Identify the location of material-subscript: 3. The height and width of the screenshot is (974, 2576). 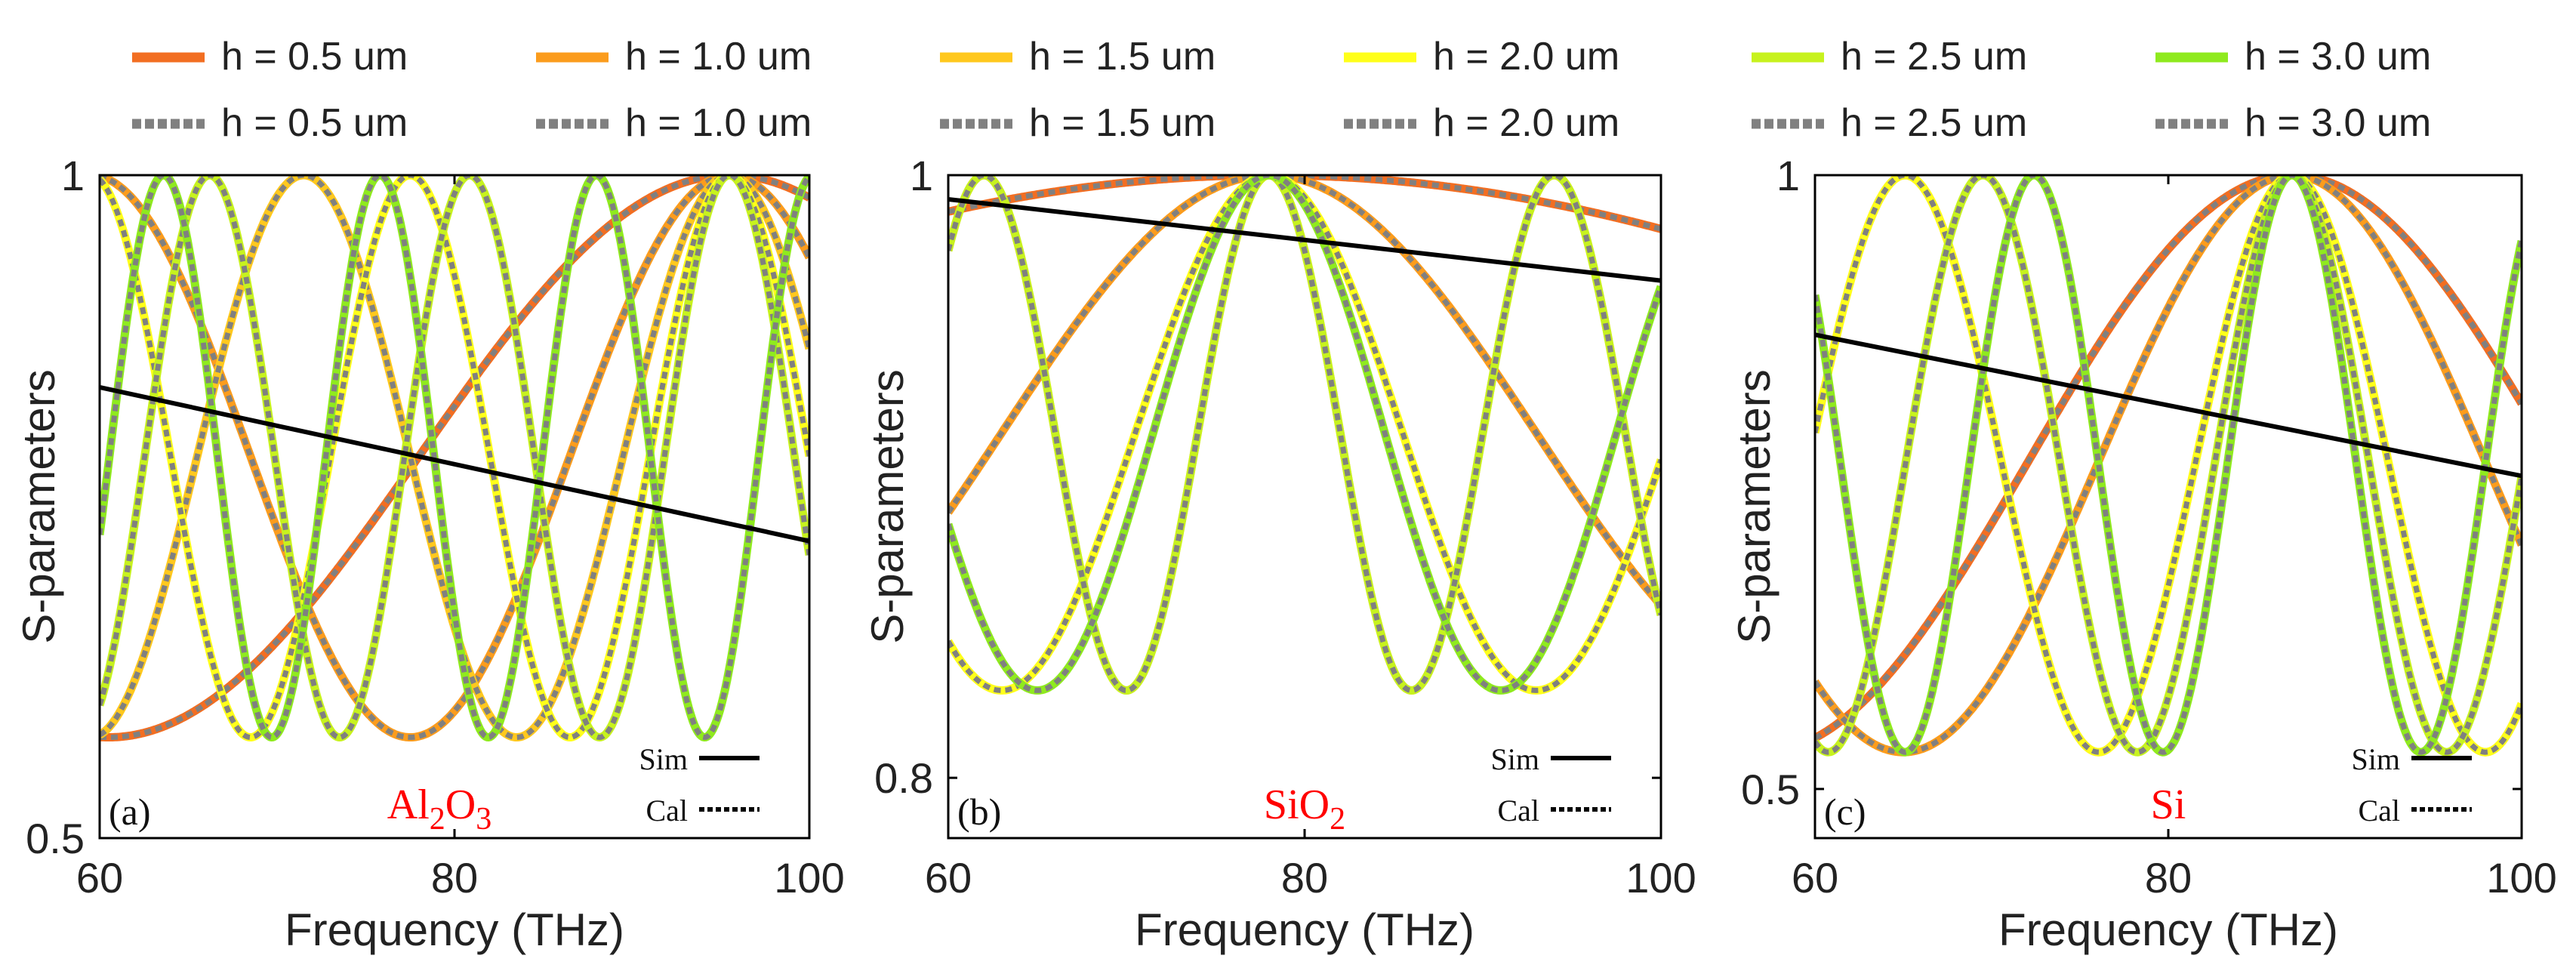
(483, 819).